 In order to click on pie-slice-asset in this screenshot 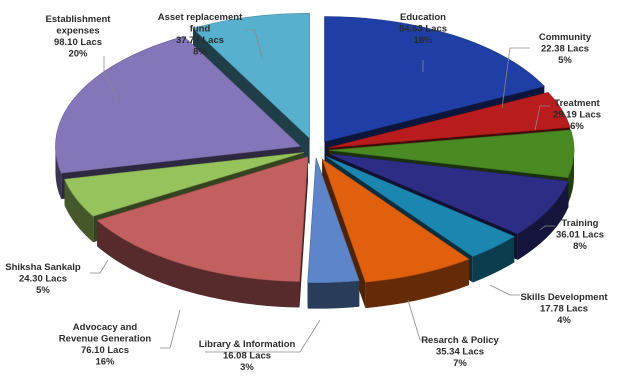, I will do `click(251, 75)`.